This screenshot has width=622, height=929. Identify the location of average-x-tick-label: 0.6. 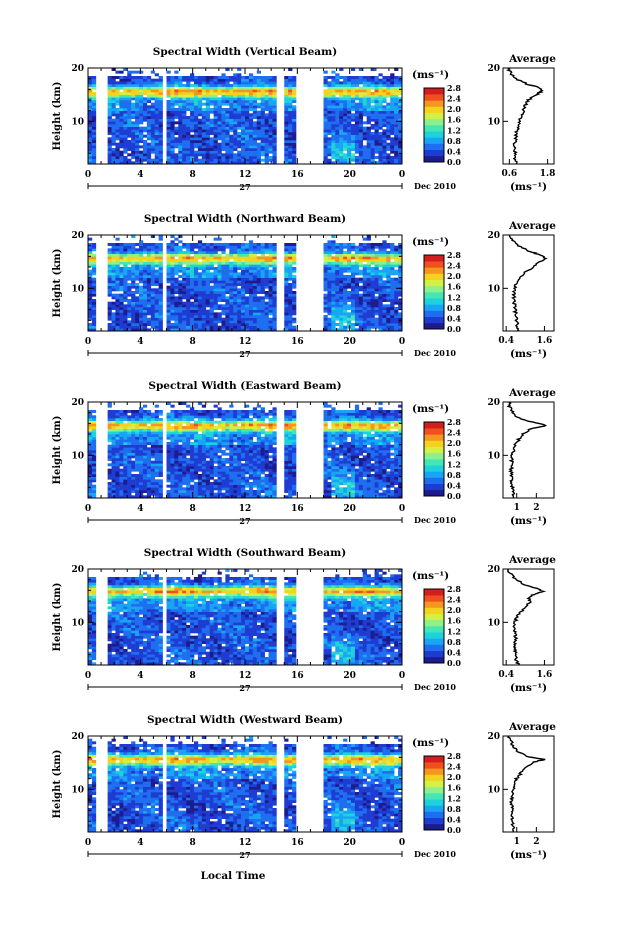
(510, 174).